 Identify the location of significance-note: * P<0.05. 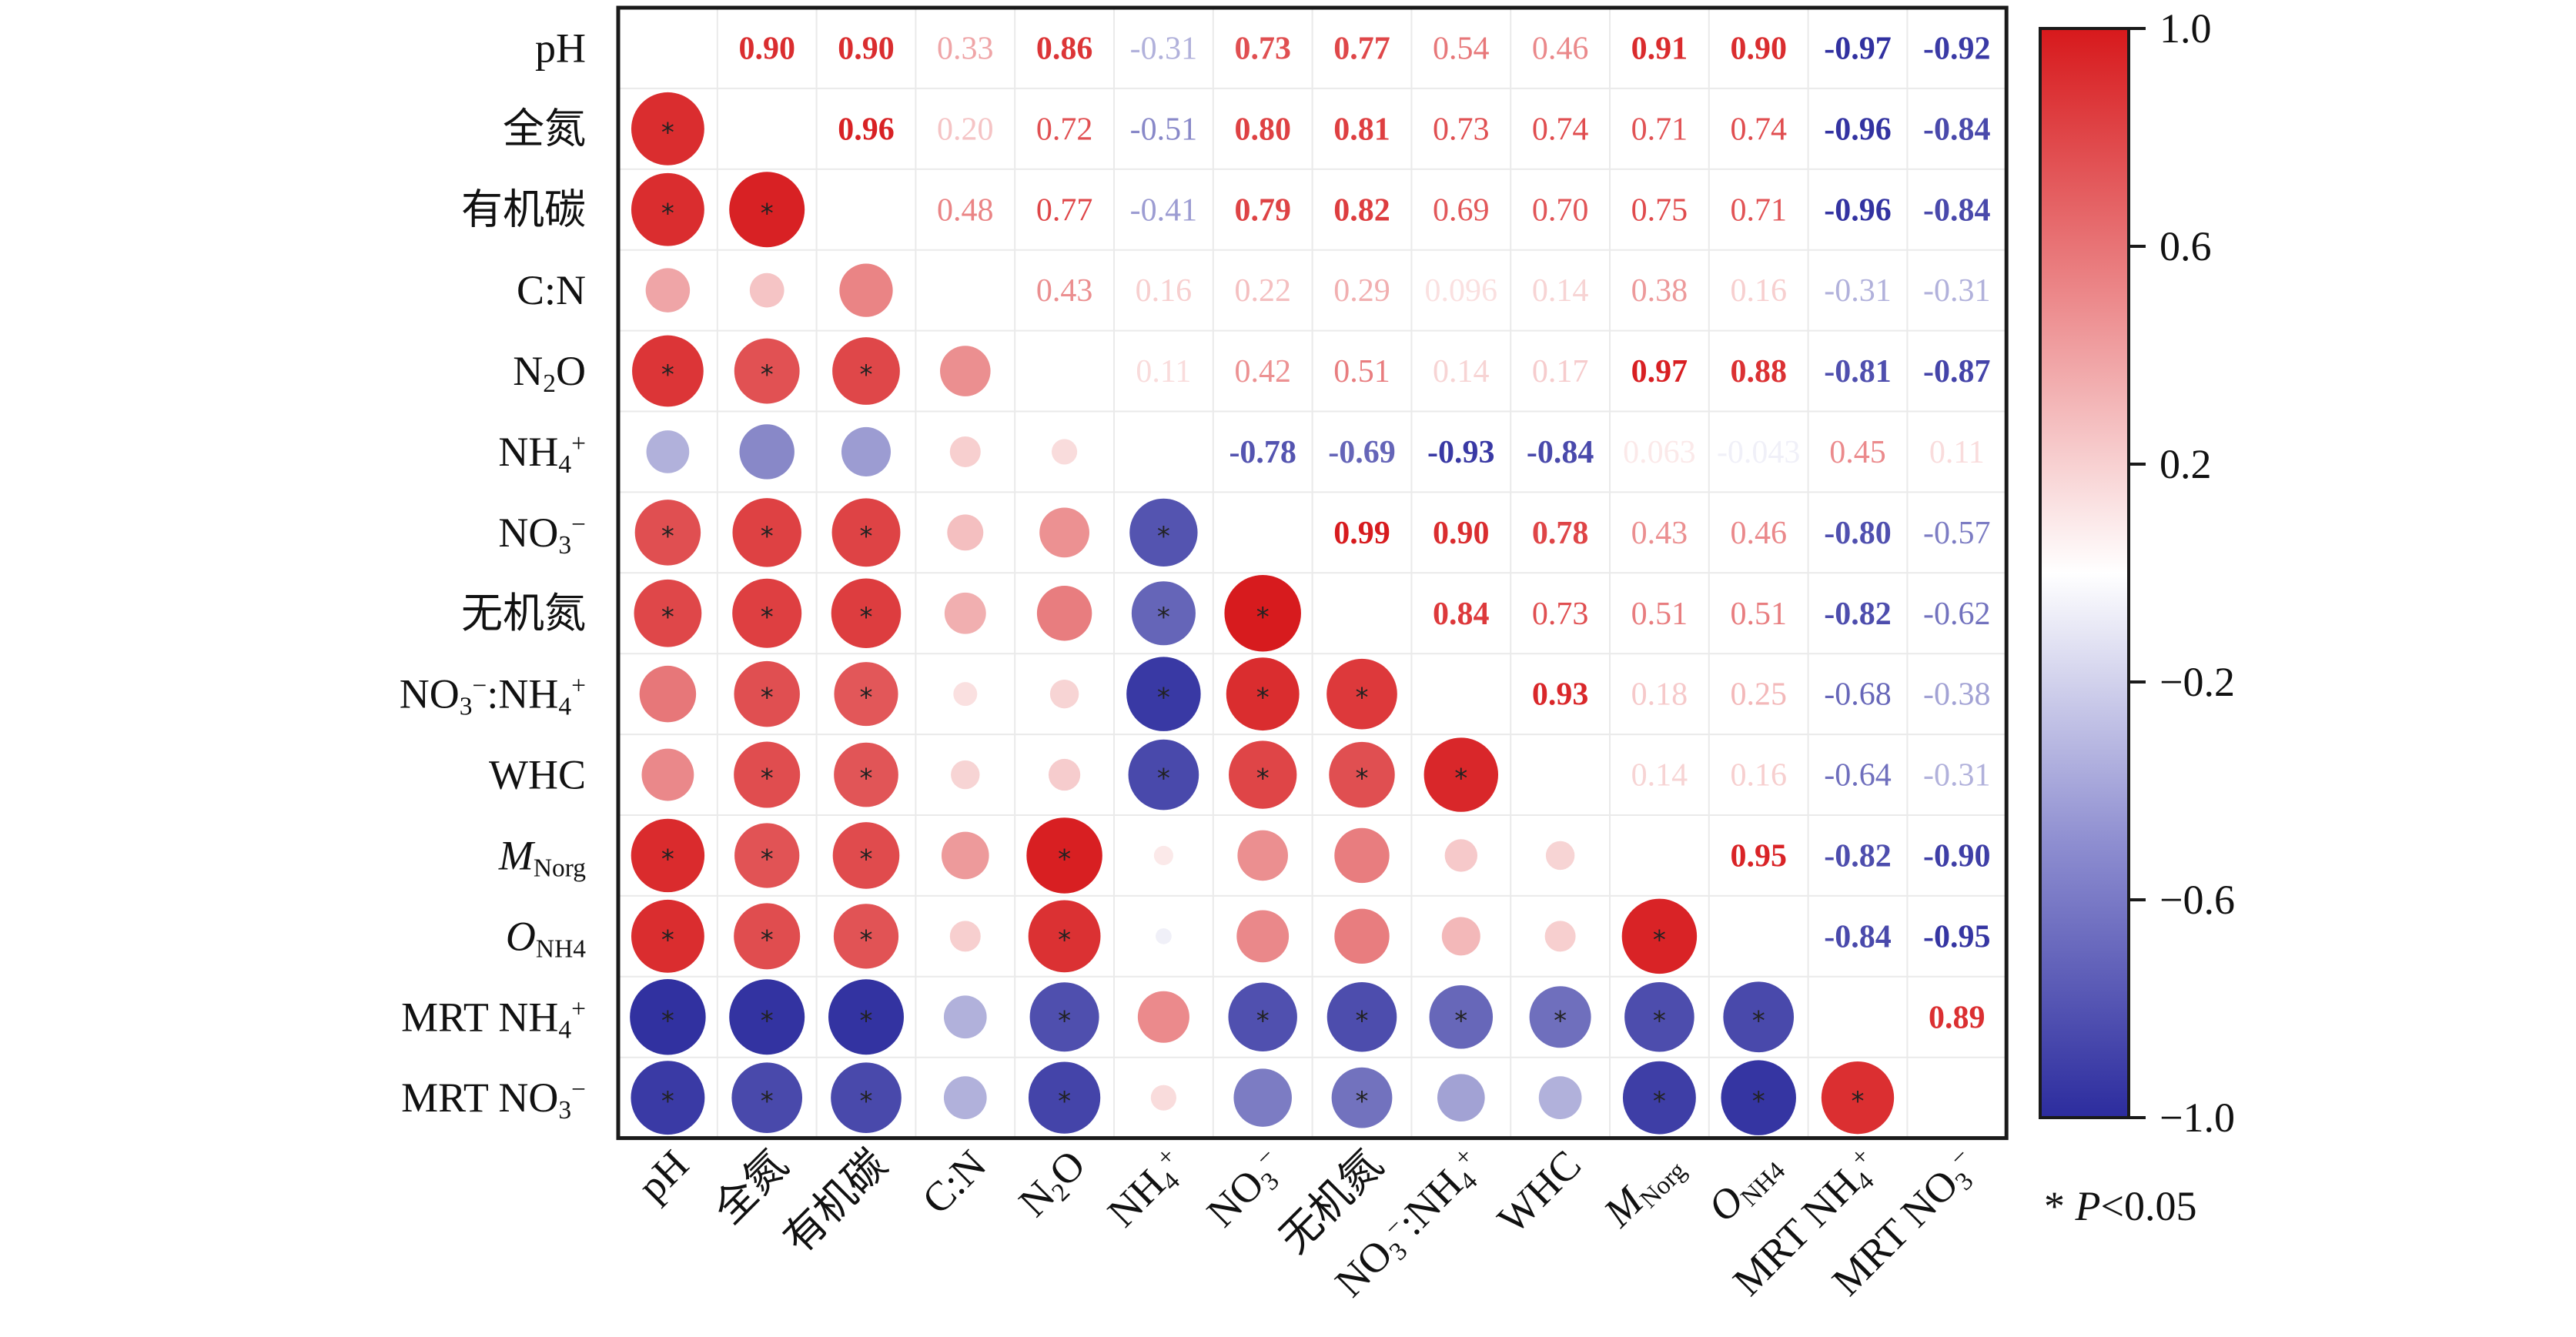
(2120, 1206).